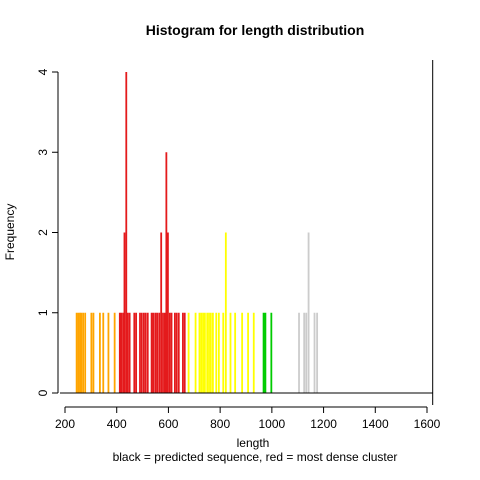 This screenshot has width=480, height=480. What do you see at coordinates (248, 418) in the screenshot?
I see `x-axis: 200 400 600 800 1000 1200 1400 1600` at bounding box center [248, 418].